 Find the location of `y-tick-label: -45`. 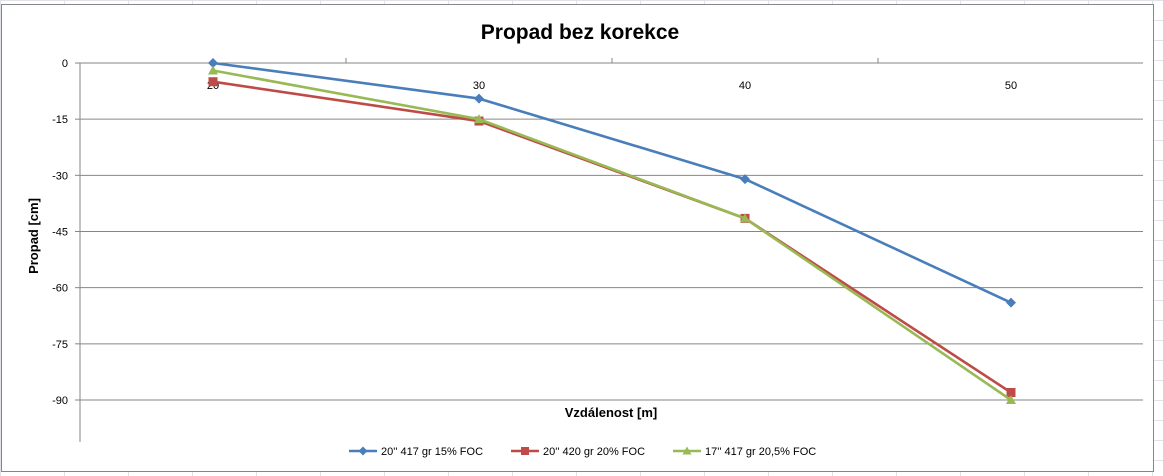

y-tick-label: -45 is located at coordinates (60, 233).